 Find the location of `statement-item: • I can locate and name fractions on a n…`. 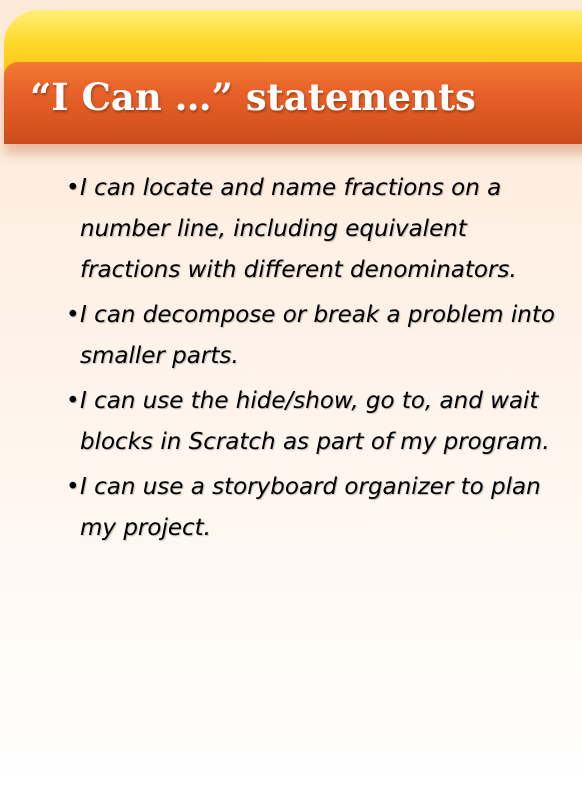

statement-item: • I can locate and name fractions on a n… is located at coordinates (316, 229).